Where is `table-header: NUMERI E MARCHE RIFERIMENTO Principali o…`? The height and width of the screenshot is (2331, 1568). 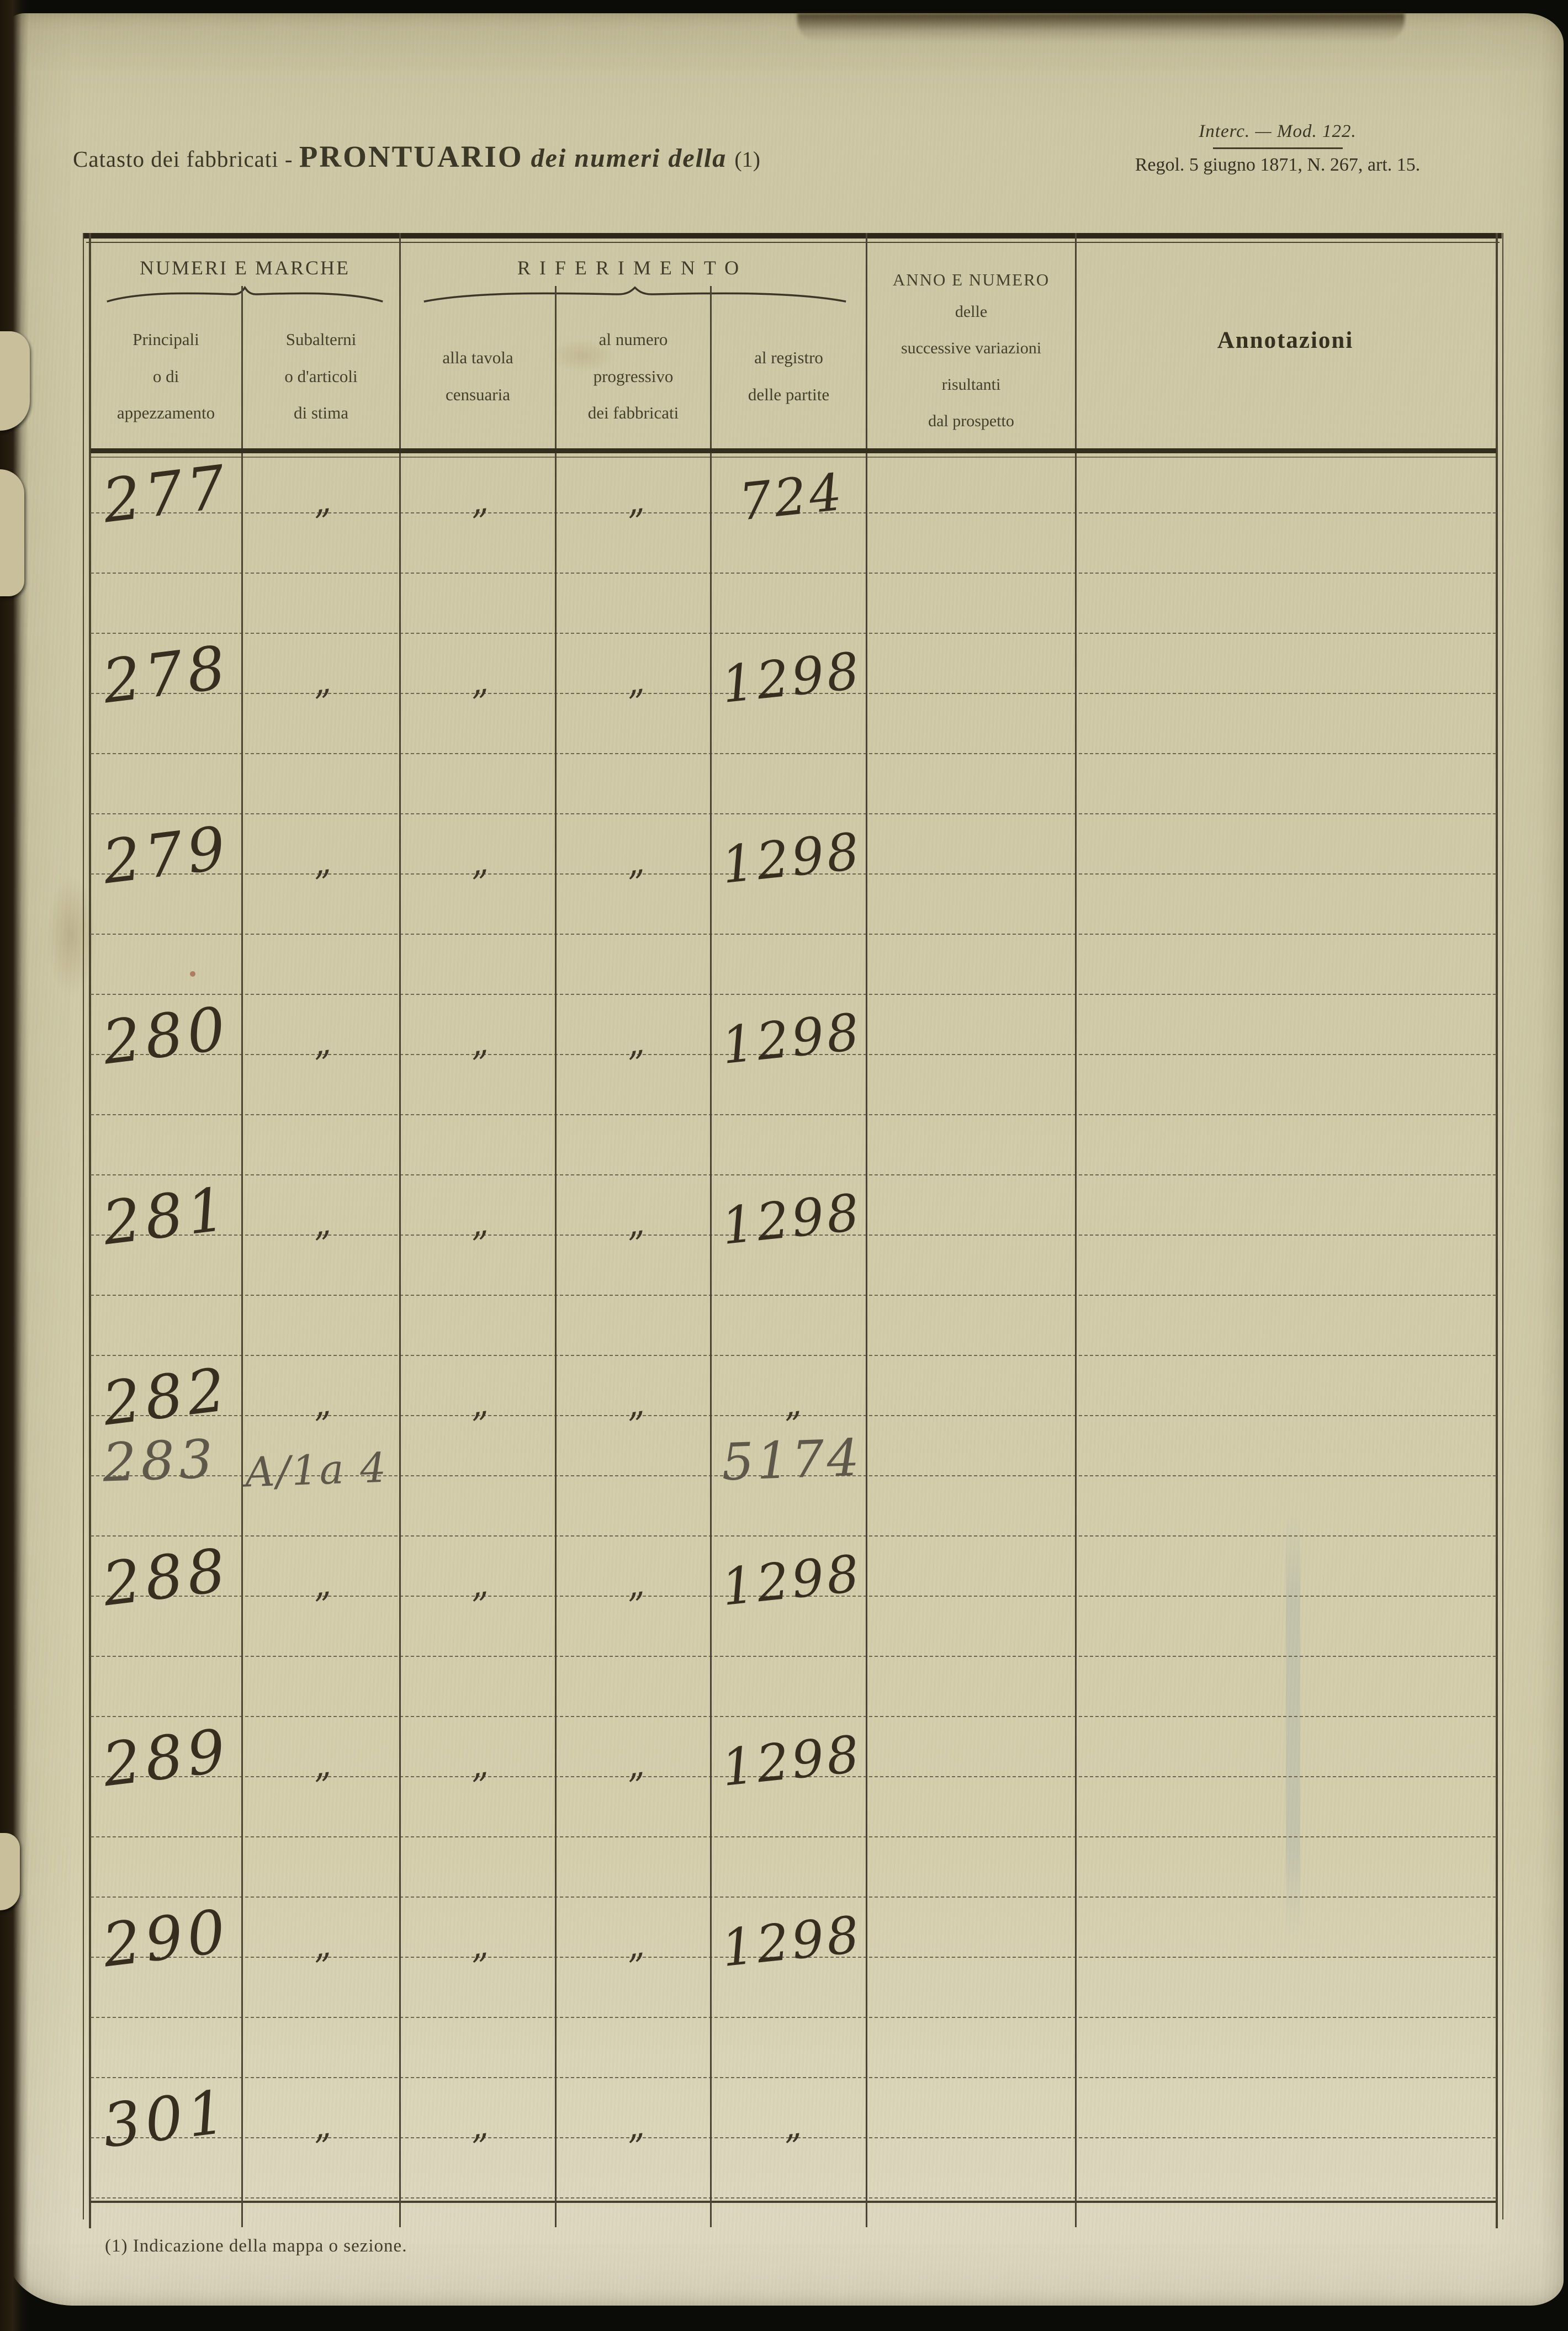 table-header: NUMERI E MARCHE RIFERIMENTO Principali o… is located at coordinates (793, 343).